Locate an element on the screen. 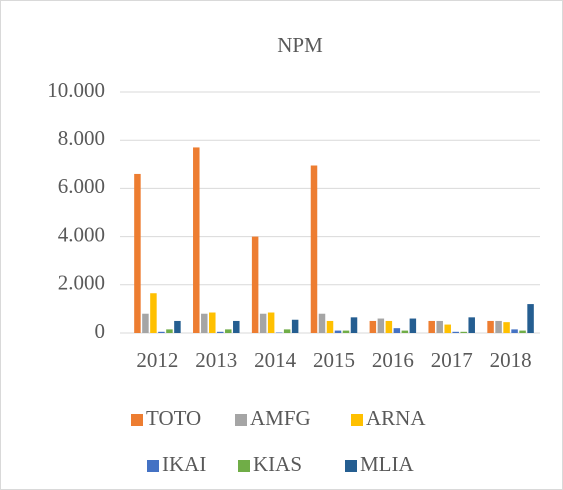  x-tick-label: 2015 is located at coordinates (334, 360).